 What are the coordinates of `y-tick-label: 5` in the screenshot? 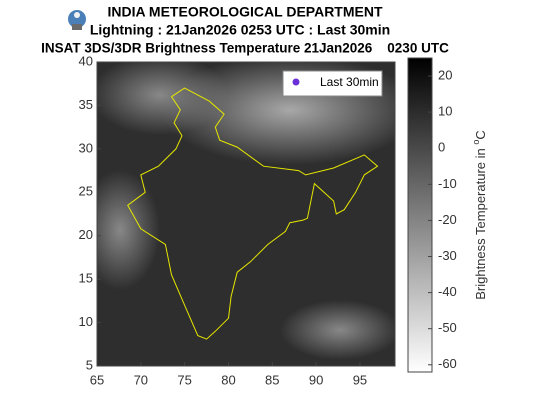 It's located at (89, 364).